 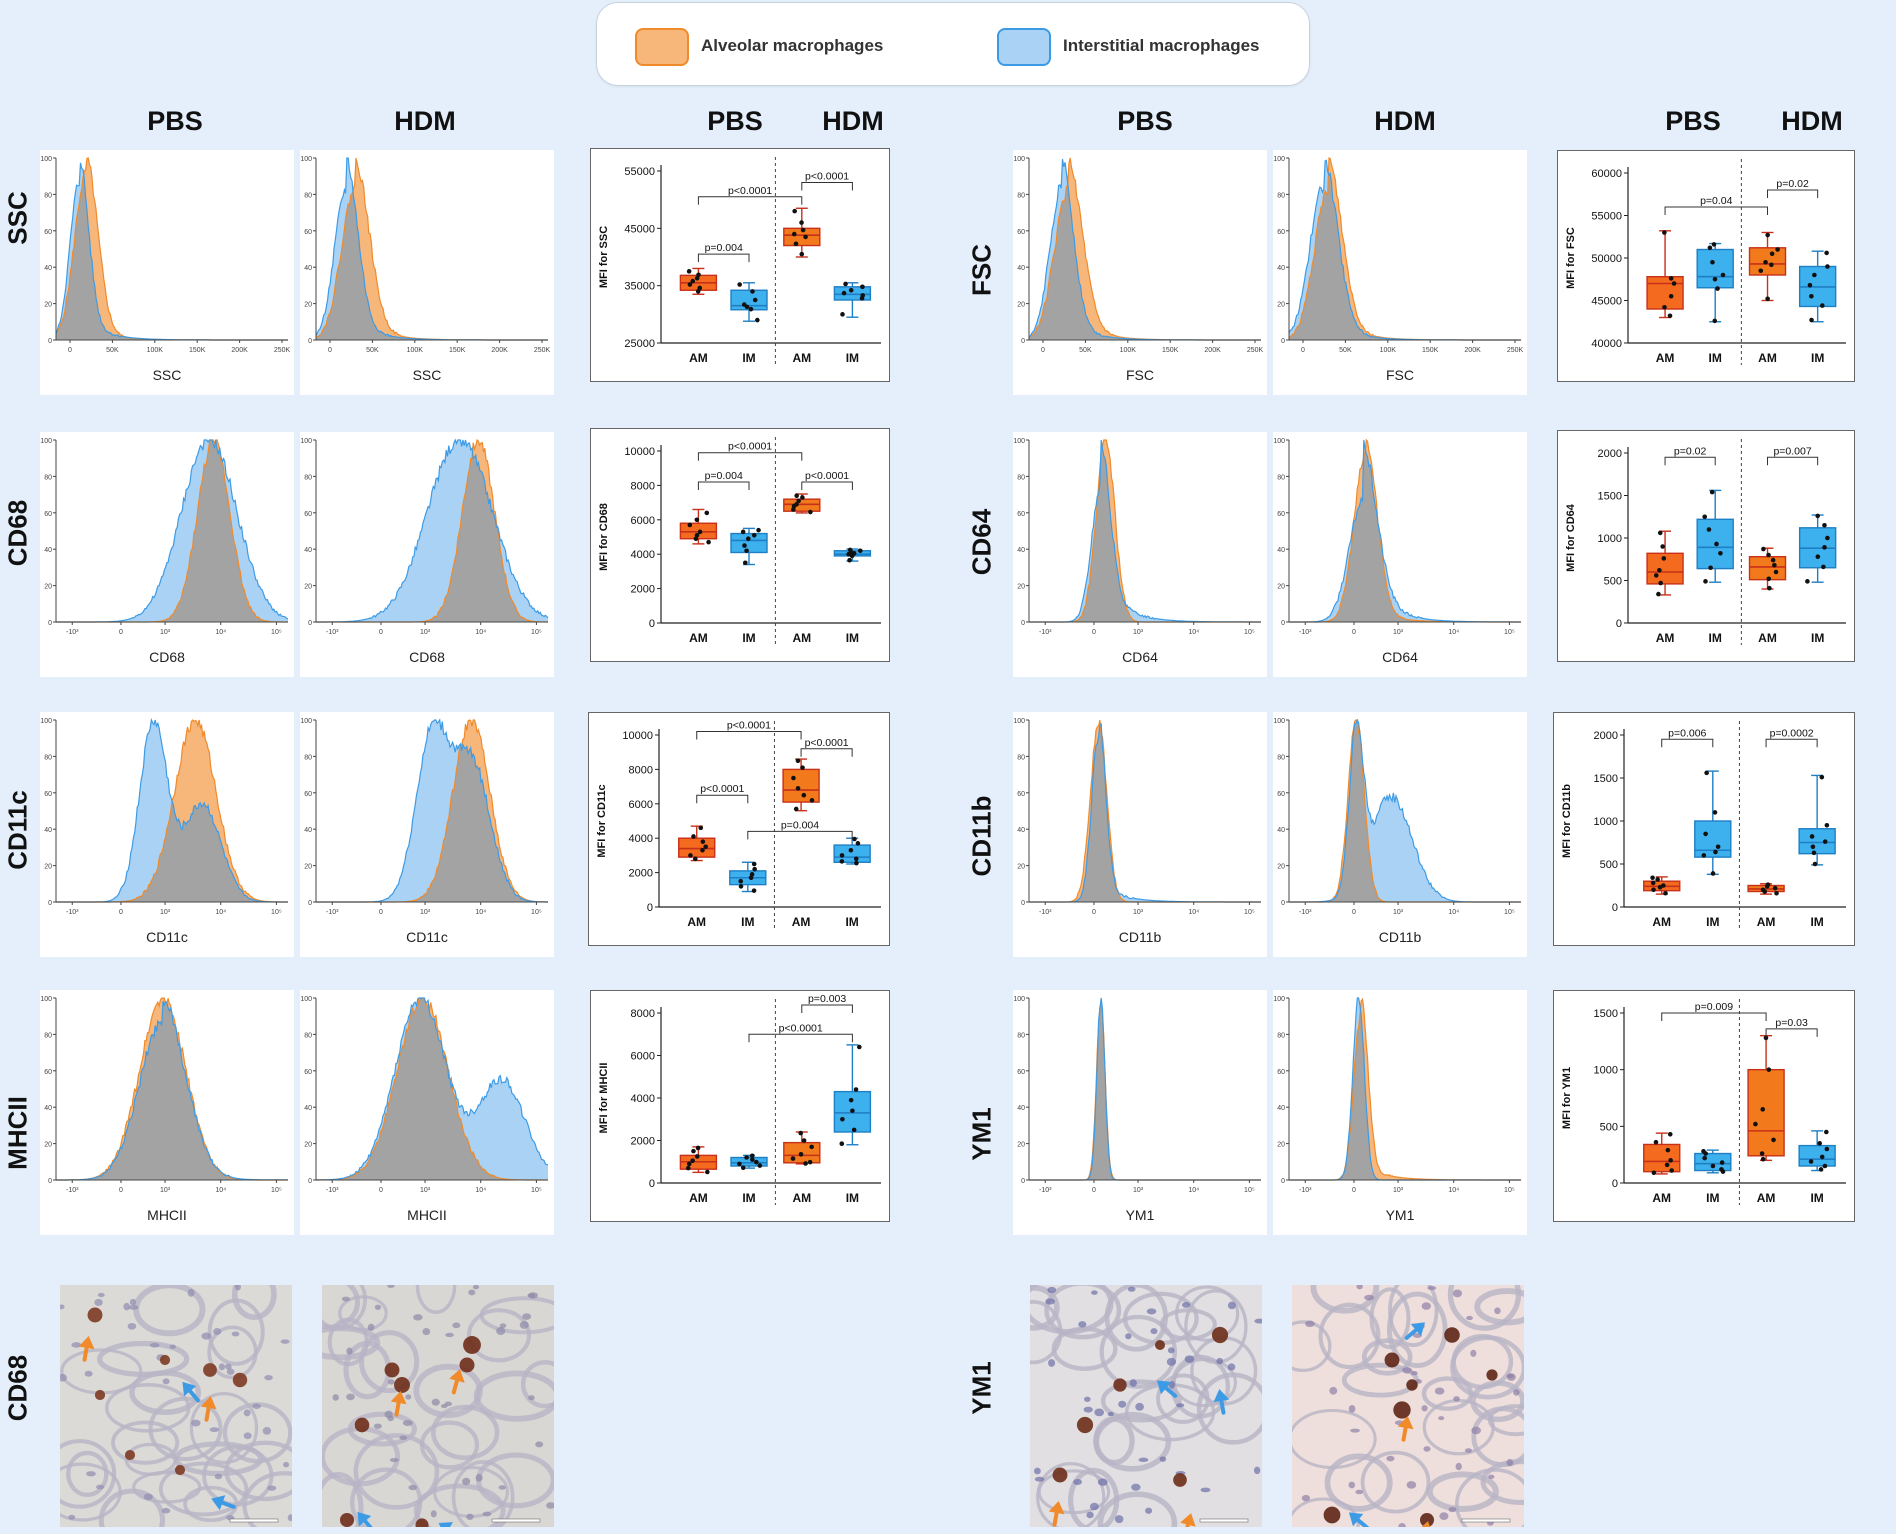 I want to click on y-tick-label: 1000, so click(x=1606, y=1071).